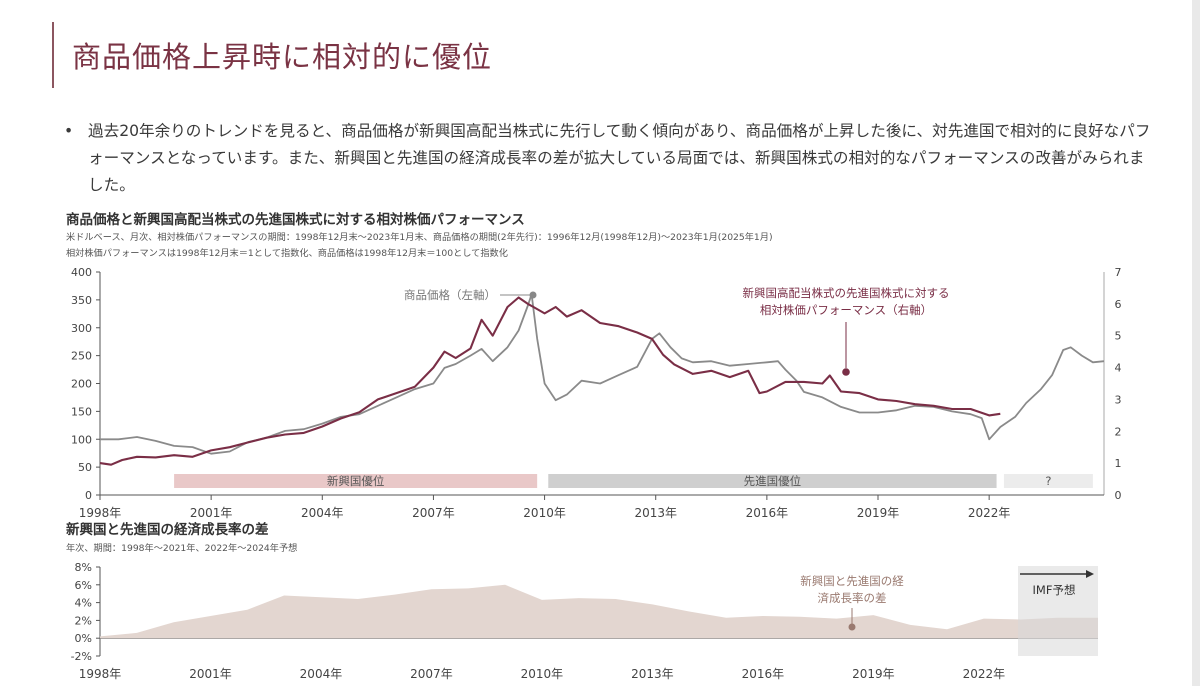 The width and height of the screenshot is (1200, 686). I want to click on gdp-growth-diff-area, so click(599, 611).